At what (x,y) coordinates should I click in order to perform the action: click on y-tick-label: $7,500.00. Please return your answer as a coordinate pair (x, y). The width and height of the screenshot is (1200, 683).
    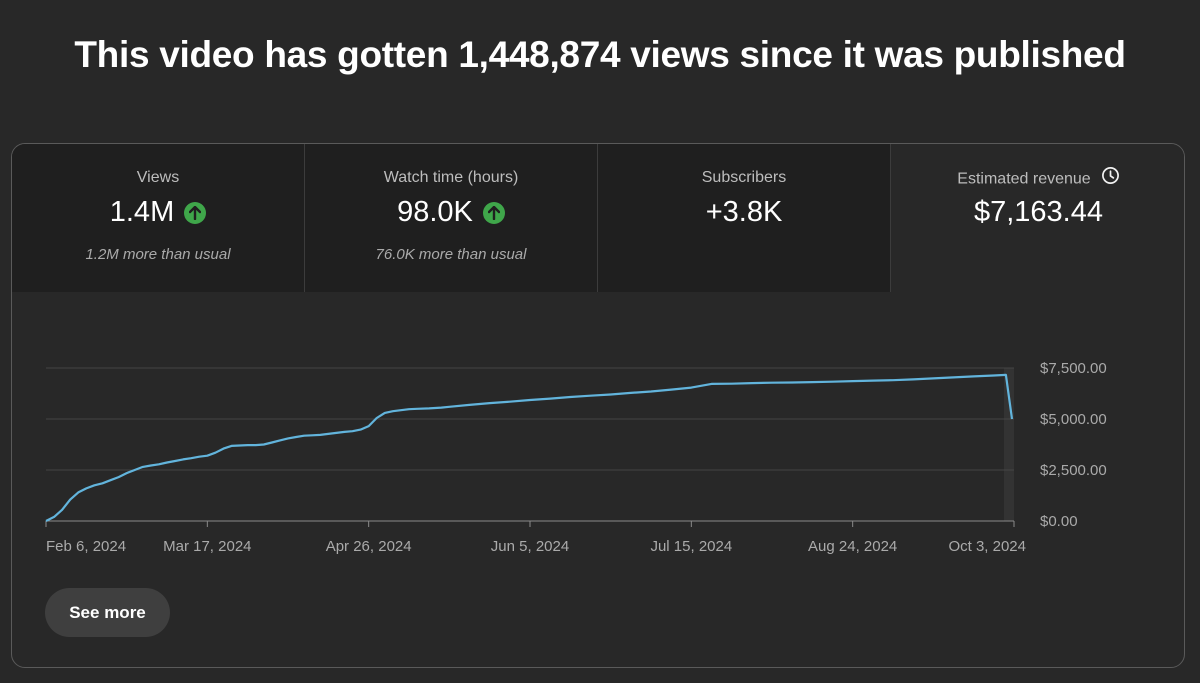
    Looking at the image, I should click on (1073, 368).